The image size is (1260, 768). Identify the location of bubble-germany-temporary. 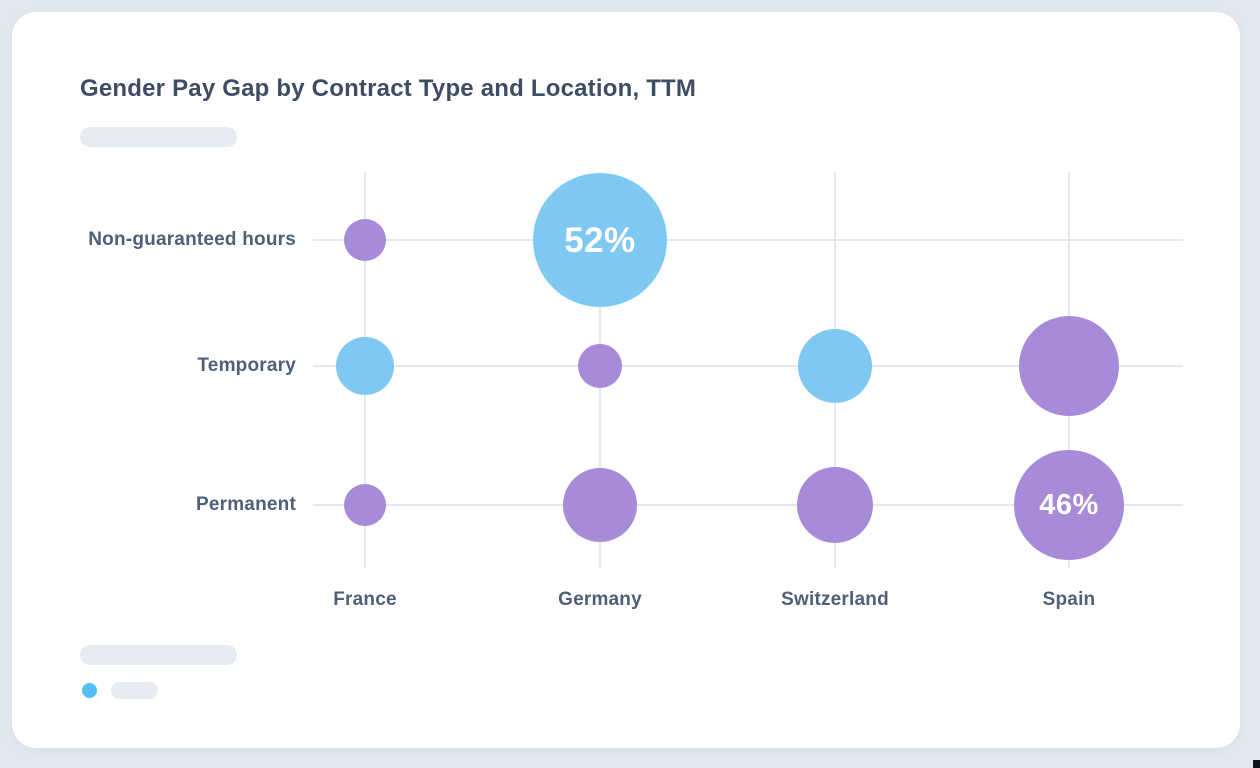
(600, 366).